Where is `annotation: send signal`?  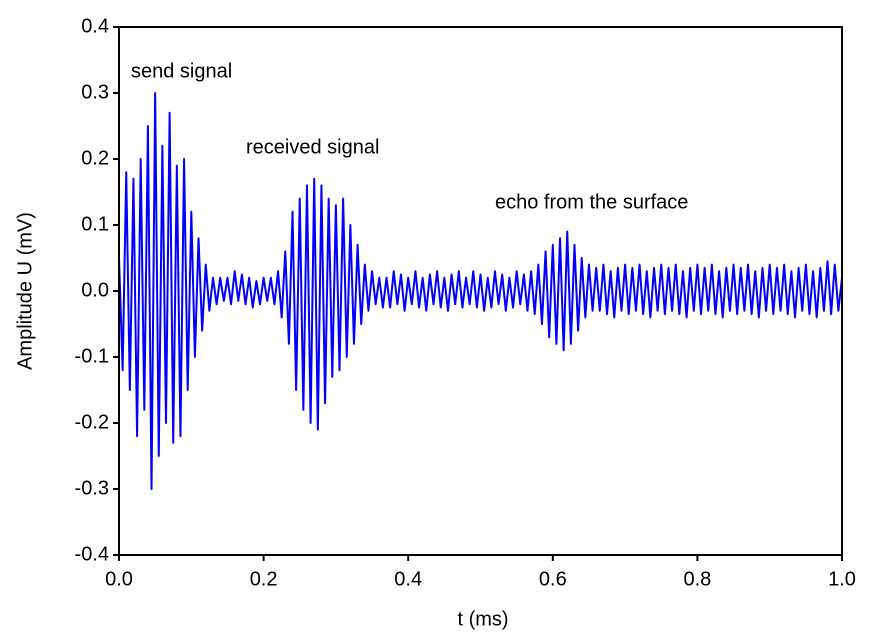 annotation: send signal is located at coordinates (181, 71).